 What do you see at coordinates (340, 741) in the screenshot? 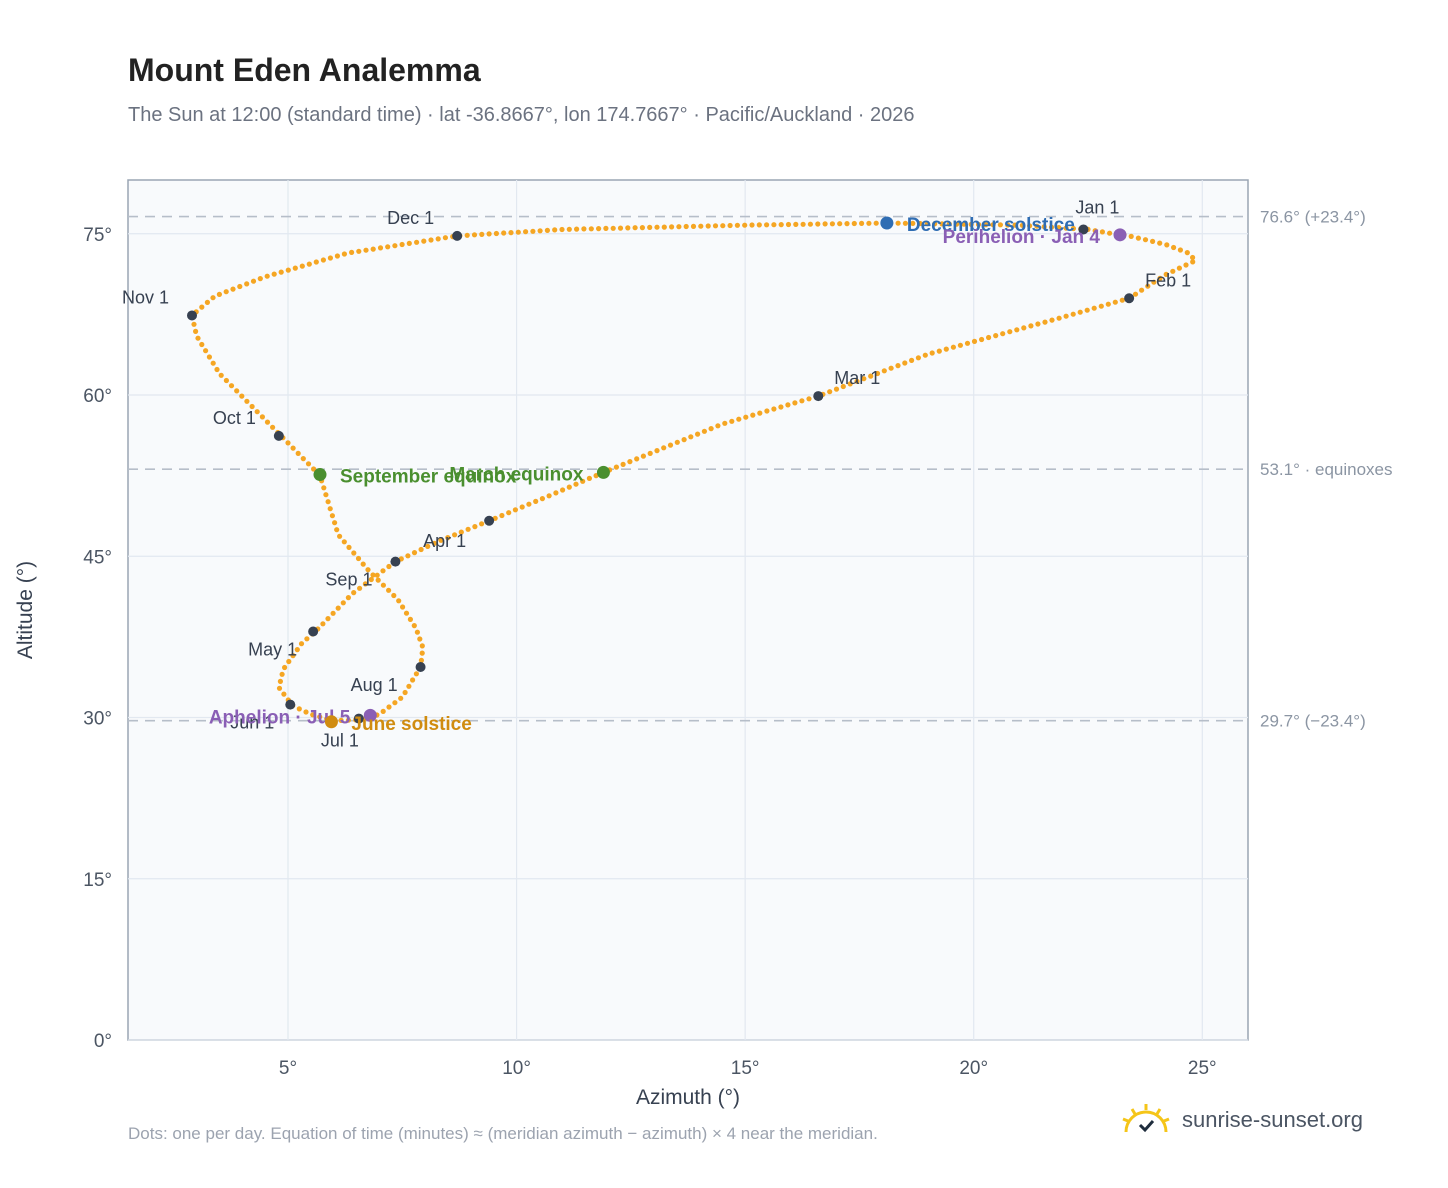
I see `month-label: Jul 1` at bounding box center [340, 741].